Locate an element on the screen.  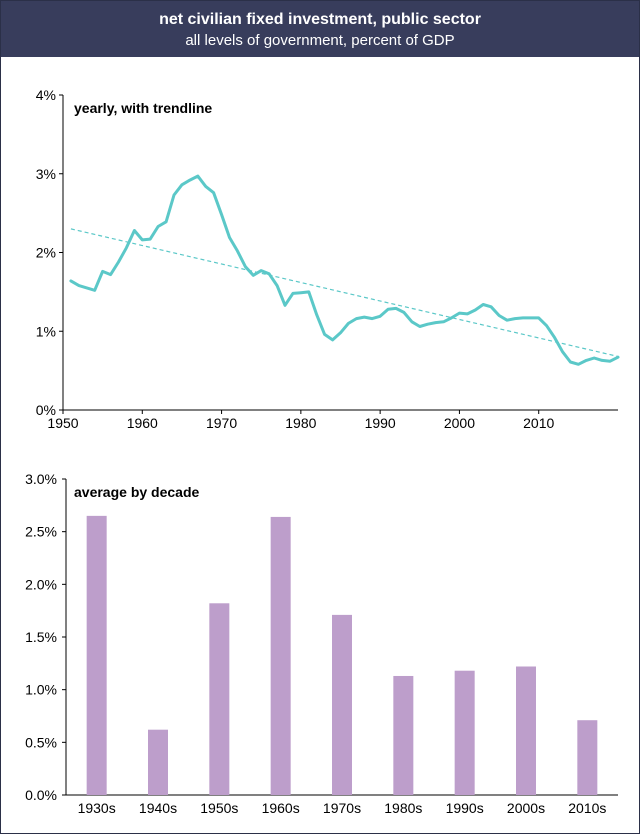
line-x-tick-label: 1970 is located at coordinates (221, 423).